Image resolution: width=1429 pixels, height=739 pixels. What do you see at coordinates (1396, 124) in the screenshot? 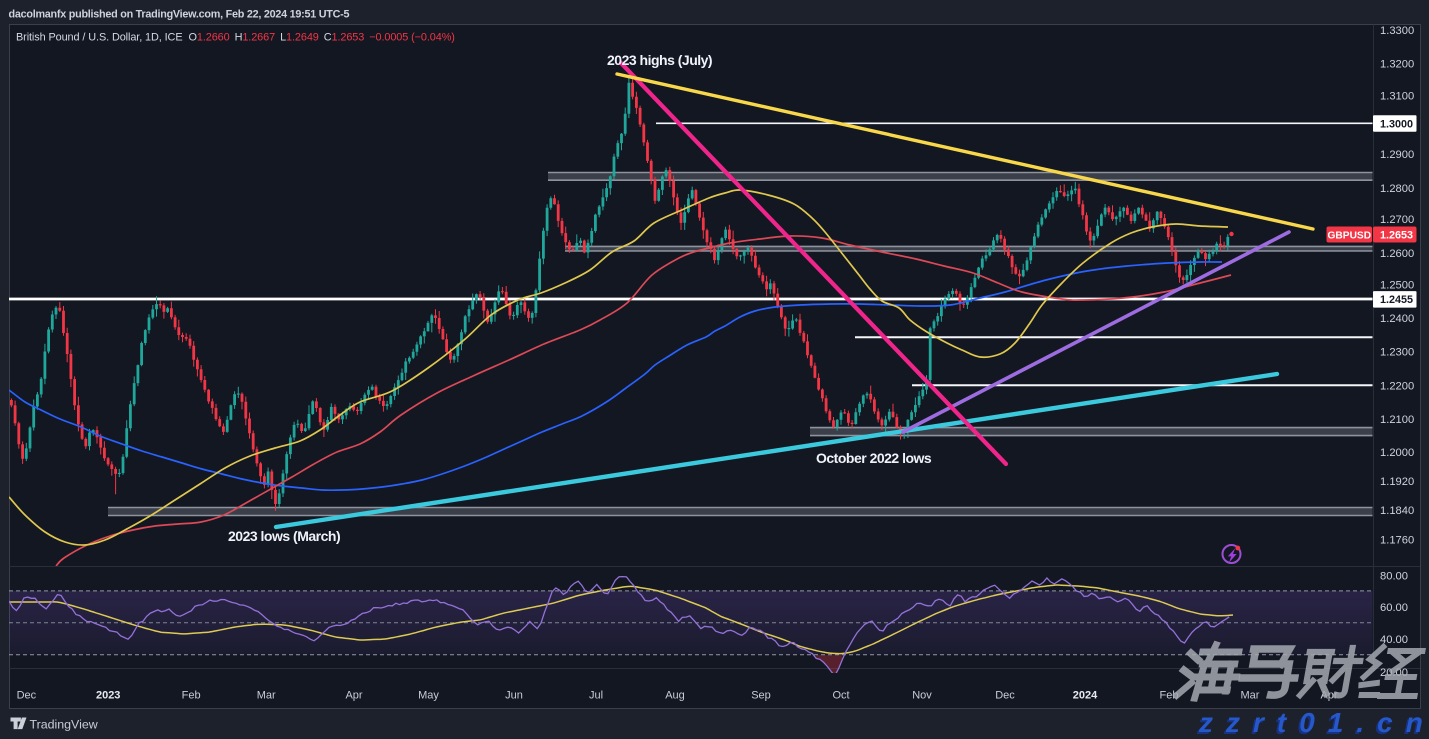
I see `svg-text: 1.3000` at bounding box center [1396, 124].